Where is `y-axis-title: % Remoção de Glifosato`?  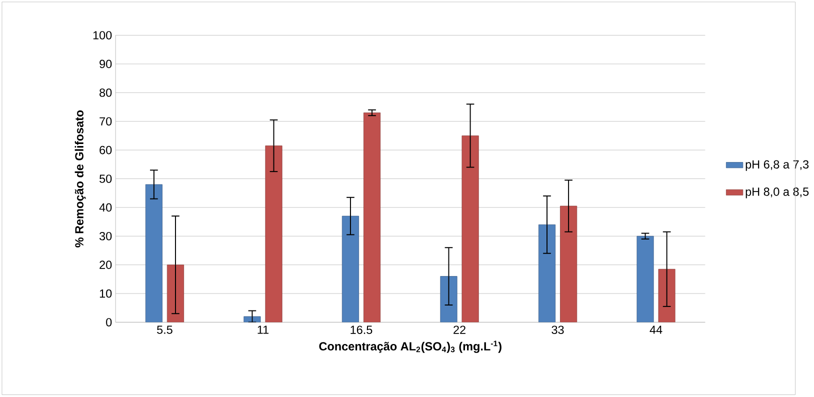
y-axis-title: % Remoção de Glifosato is located at coordinates (80, 179).